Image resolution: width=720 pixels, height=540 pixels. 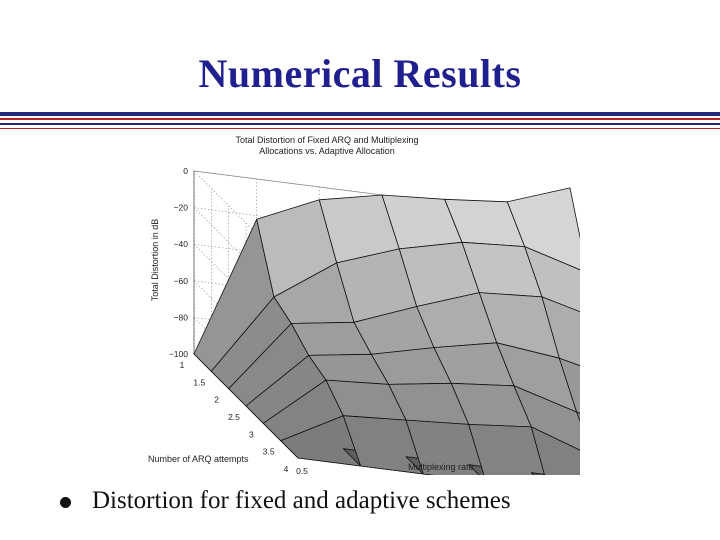 I want to click on y-tick-label: 1, so click(x=182, y=365).